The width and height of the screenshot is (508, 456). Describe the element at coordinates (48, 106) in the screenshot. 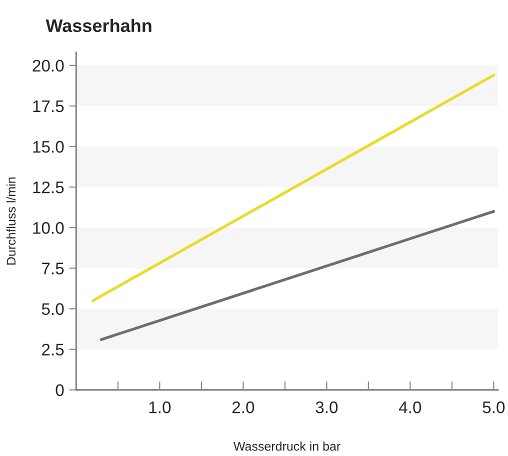

I see `y-tick-label: 17.5` at that location.